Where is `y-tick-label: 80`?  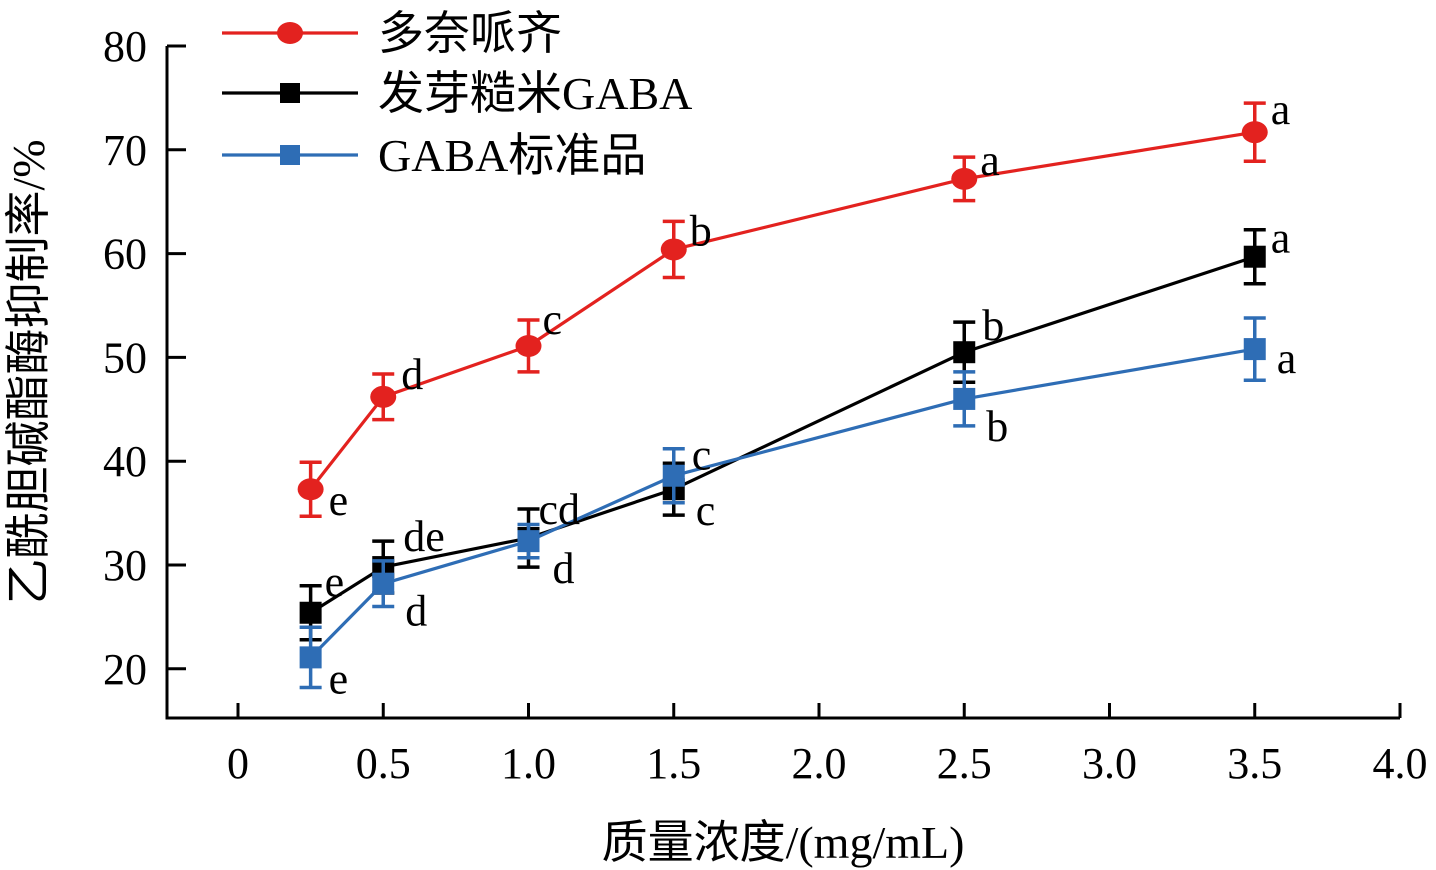 y-tick-label: 80 is located at coordinates (125, 46).